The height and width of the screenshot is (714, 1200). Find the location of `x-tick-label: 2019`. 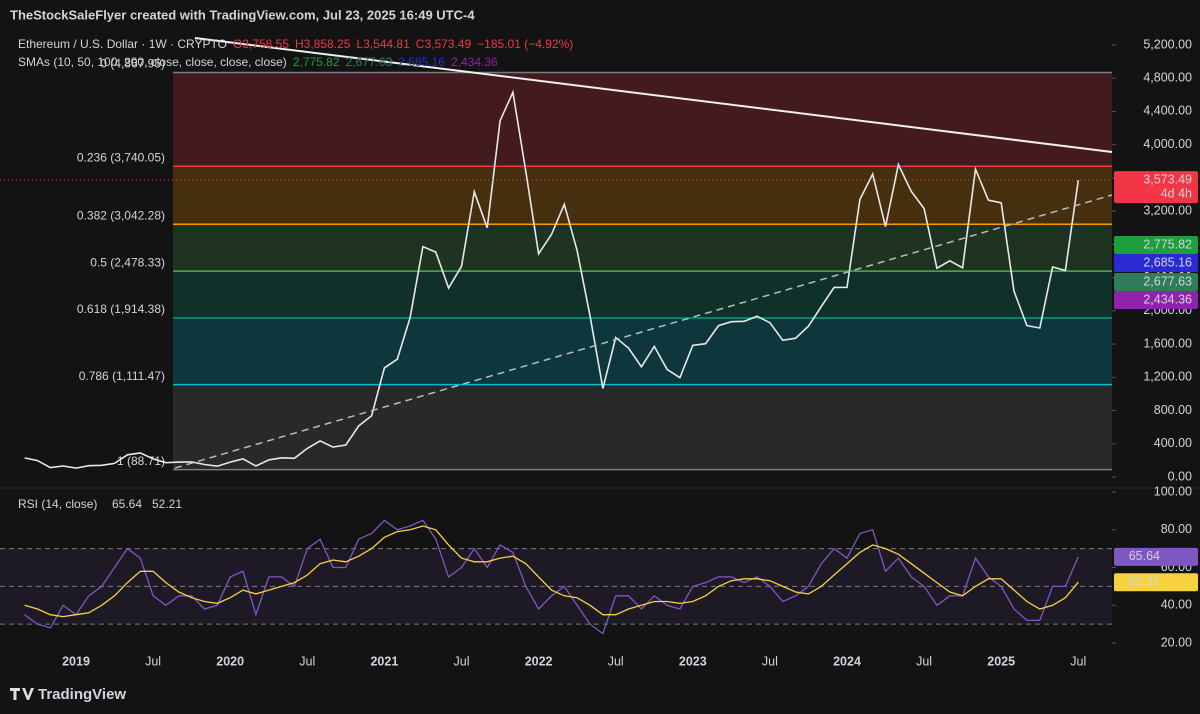

x-tick-label: 2019 is located at coordinates (76, 661).